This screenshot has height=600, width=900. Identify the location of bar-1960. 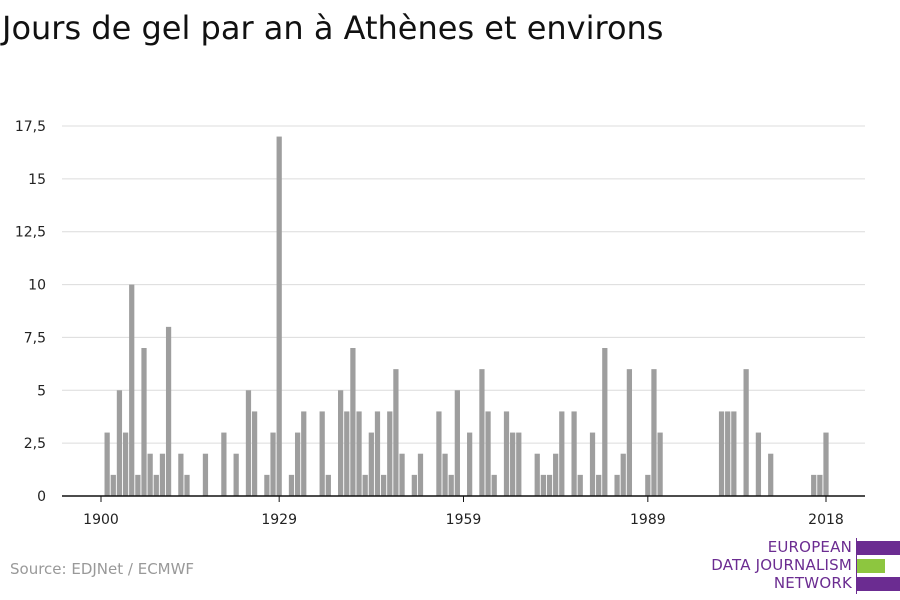
(470, 464).